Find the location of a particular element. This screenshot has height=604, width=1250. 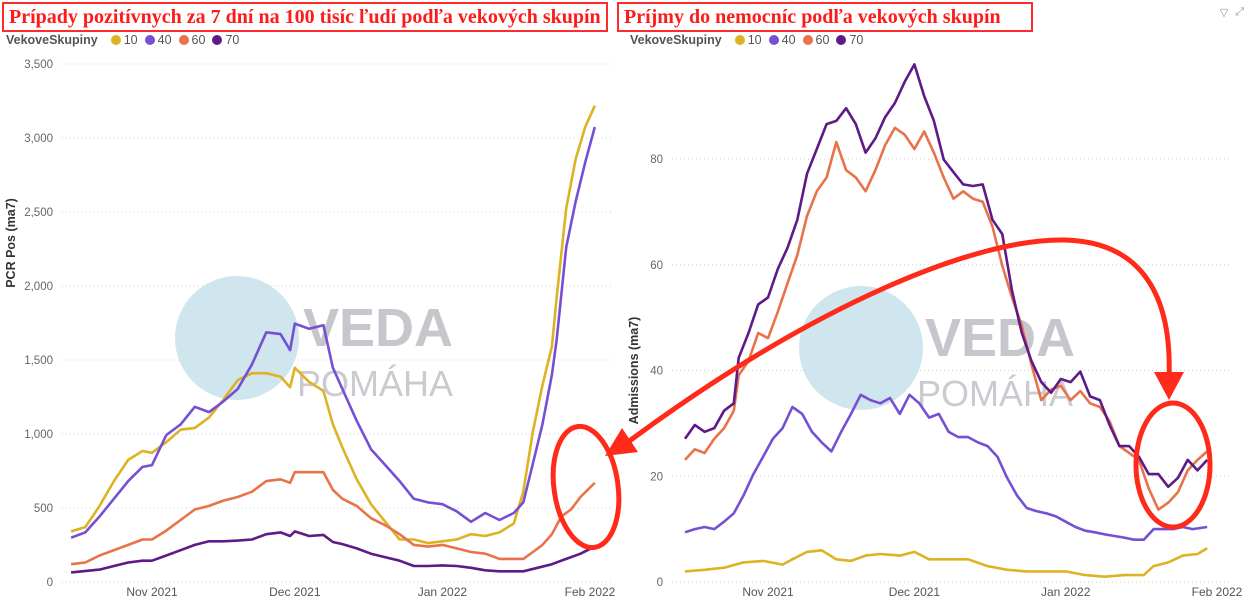

y-tick-label: 500 is located at coordinates (43, 509).